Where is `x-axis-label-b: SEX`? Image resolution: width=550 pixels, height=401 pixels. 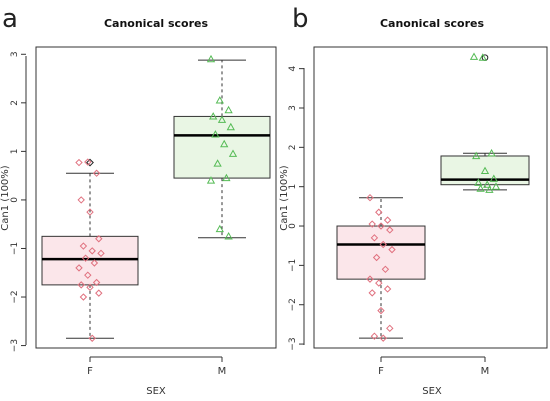
x-axis-label-b: SEX is located at coordinates (432, 391).